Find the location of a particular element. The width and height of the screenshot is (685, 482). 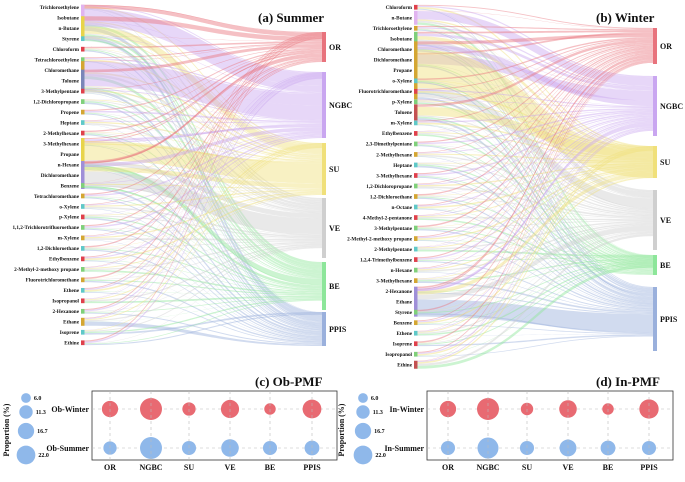

flow-1-1-2-trichlorotrifluoroethane-to-be is located at coordinates (203, 260).